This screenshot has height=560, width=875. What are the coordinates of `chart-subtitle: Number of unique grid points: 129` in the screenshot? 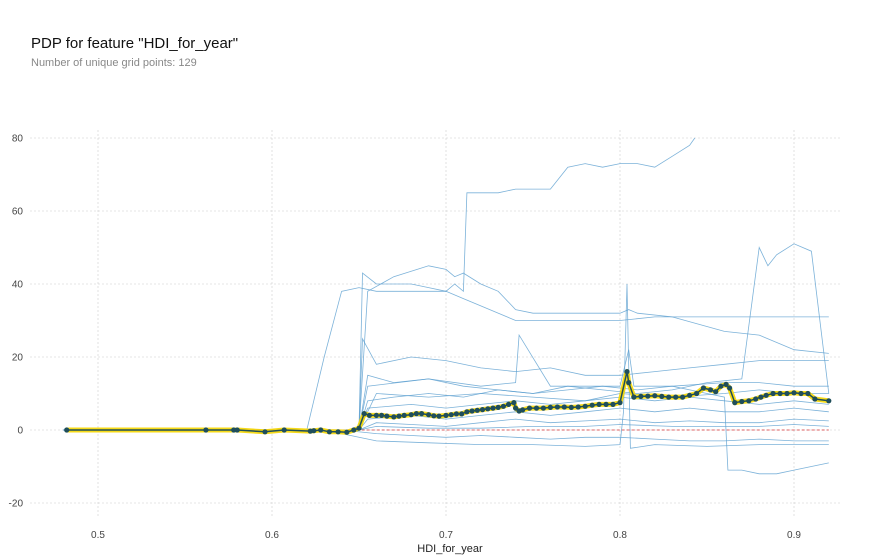 It's located at (114, 63).